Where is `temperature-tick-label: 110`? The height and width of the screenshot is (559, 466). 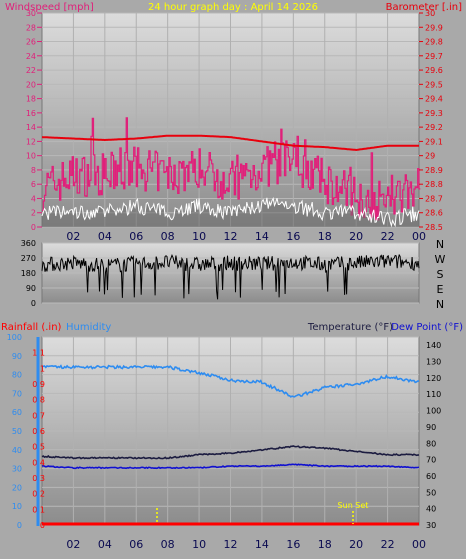 temperature-tick-label: 110 is located at coordinates (433, 394).